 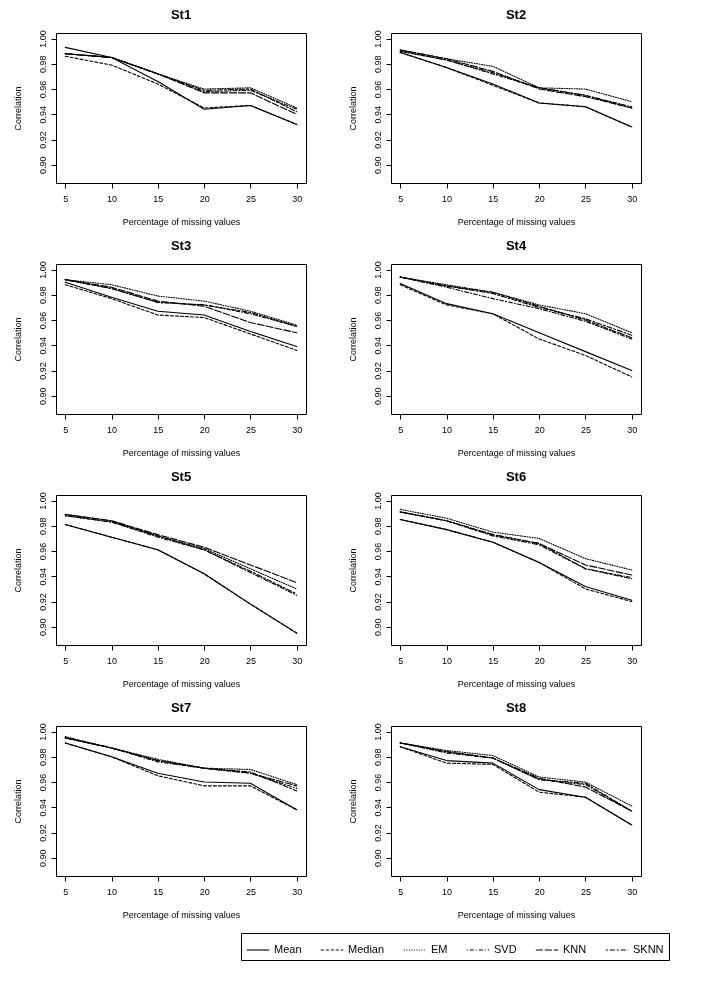 What do you see at coordinates (575, 949) in the screenshot?
I see `legend-label: KNN` at bounding box center [575, 949].